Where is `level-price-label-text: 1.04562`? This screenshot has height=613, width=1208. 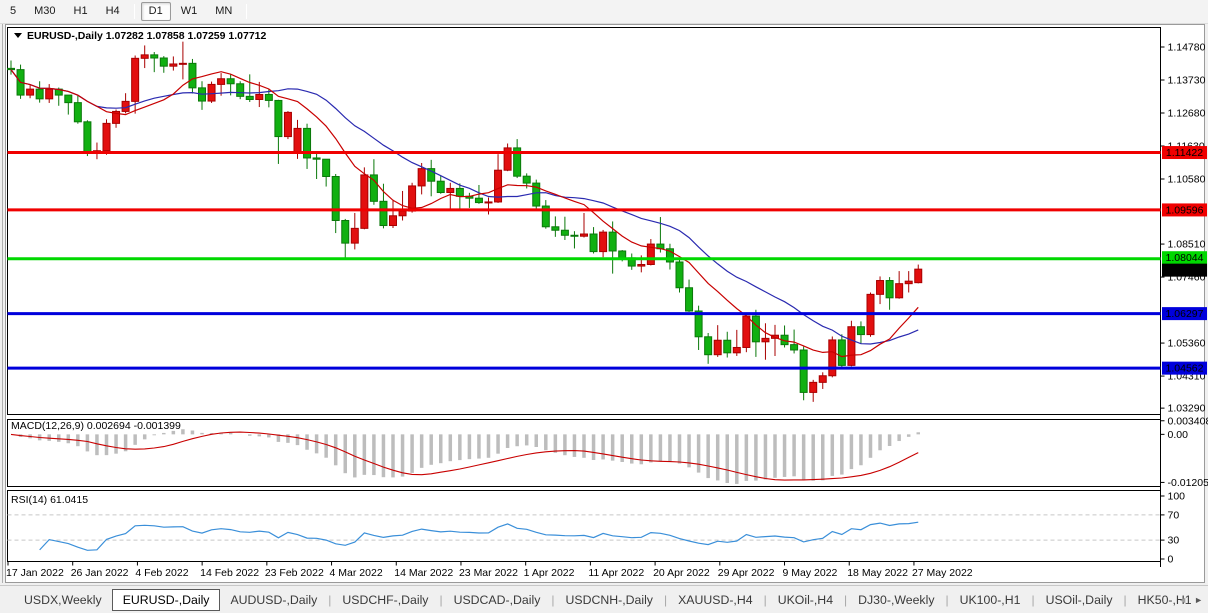
level-price-label-text: 1.04562 is located at coordinates (1185, 369).